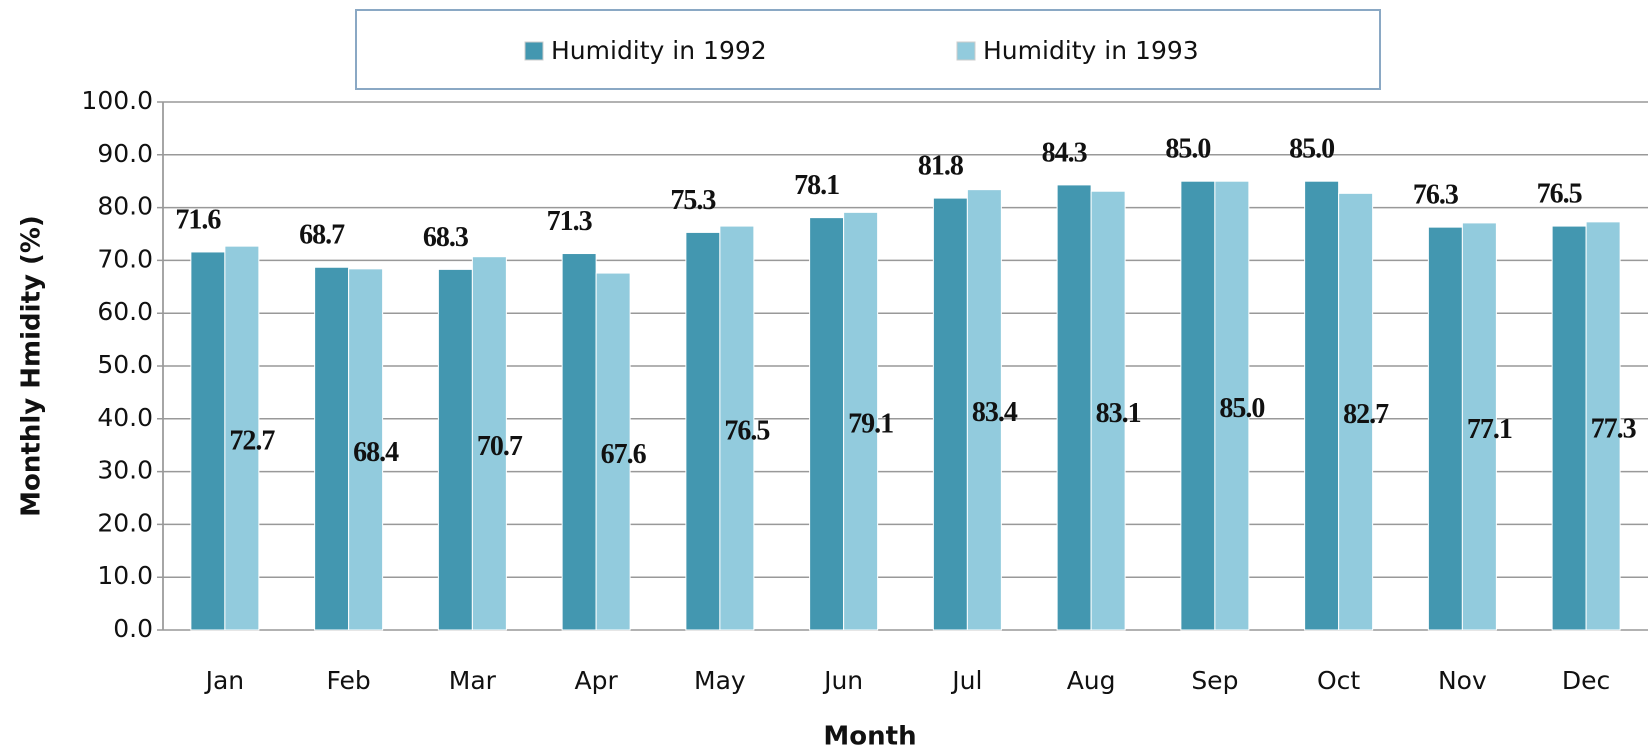 The image size is (1651, 753). I want to click on value-label: 77.3, so click(1614, 428).